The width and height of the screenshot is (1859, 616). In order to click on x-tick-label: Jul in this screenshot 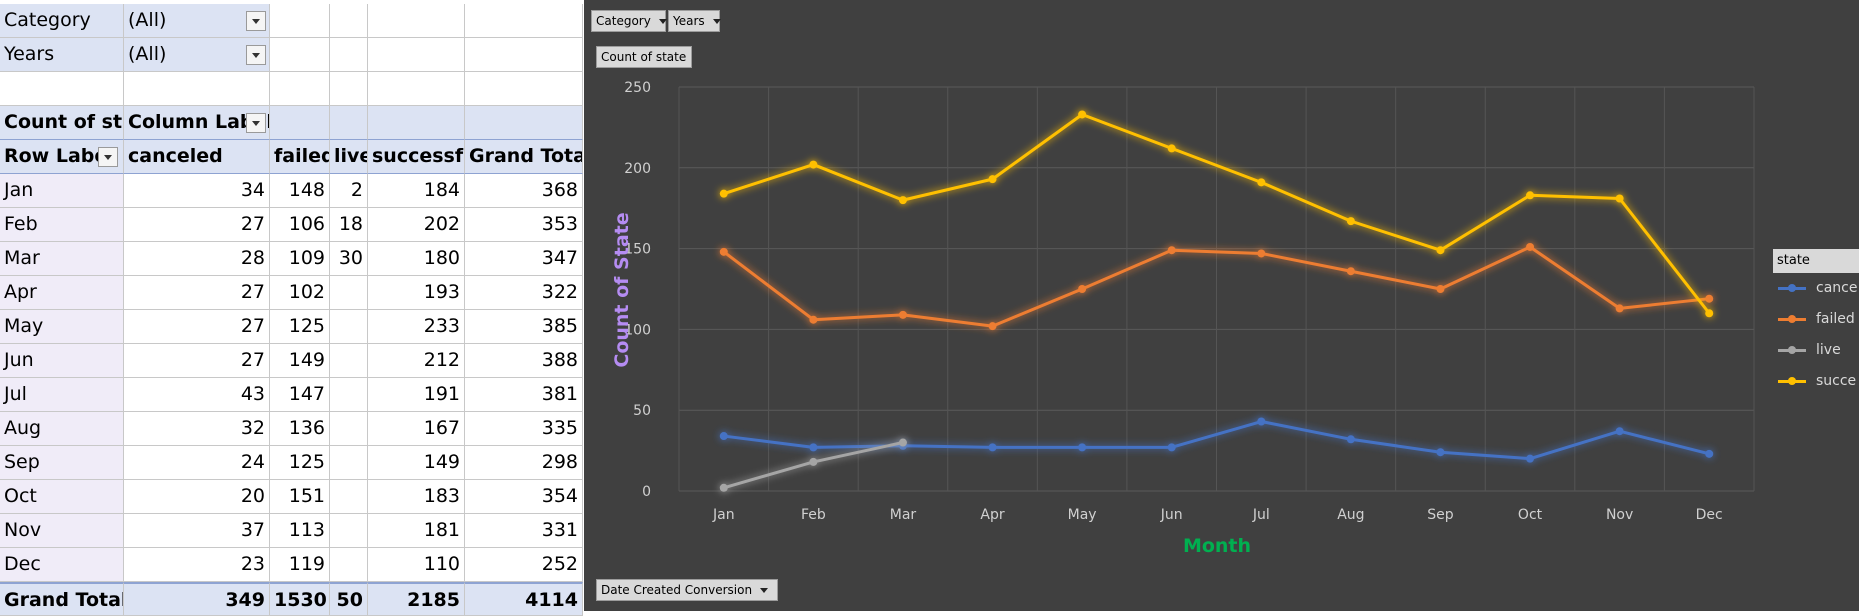, I will do `click(1261, 515)`.